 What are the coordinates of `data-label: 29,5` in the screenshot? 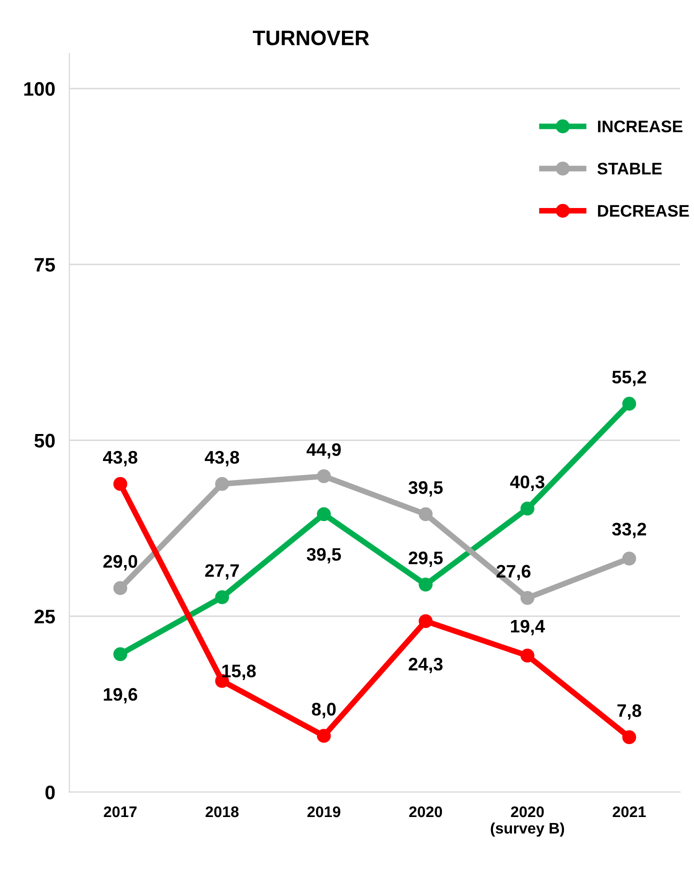 It's located at (425, 559).